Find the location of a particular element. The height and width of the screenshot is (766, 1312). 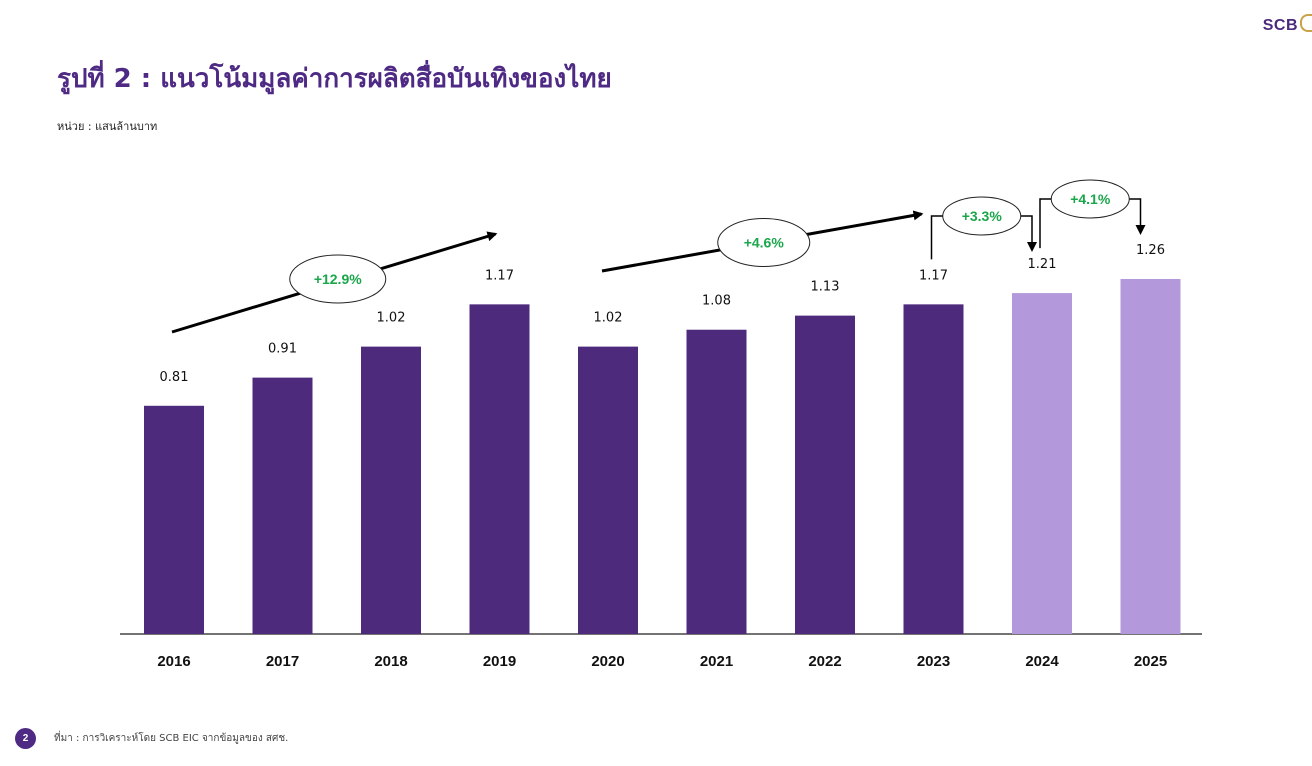

growth-4-bubble is located at coordinates (1090, 199).